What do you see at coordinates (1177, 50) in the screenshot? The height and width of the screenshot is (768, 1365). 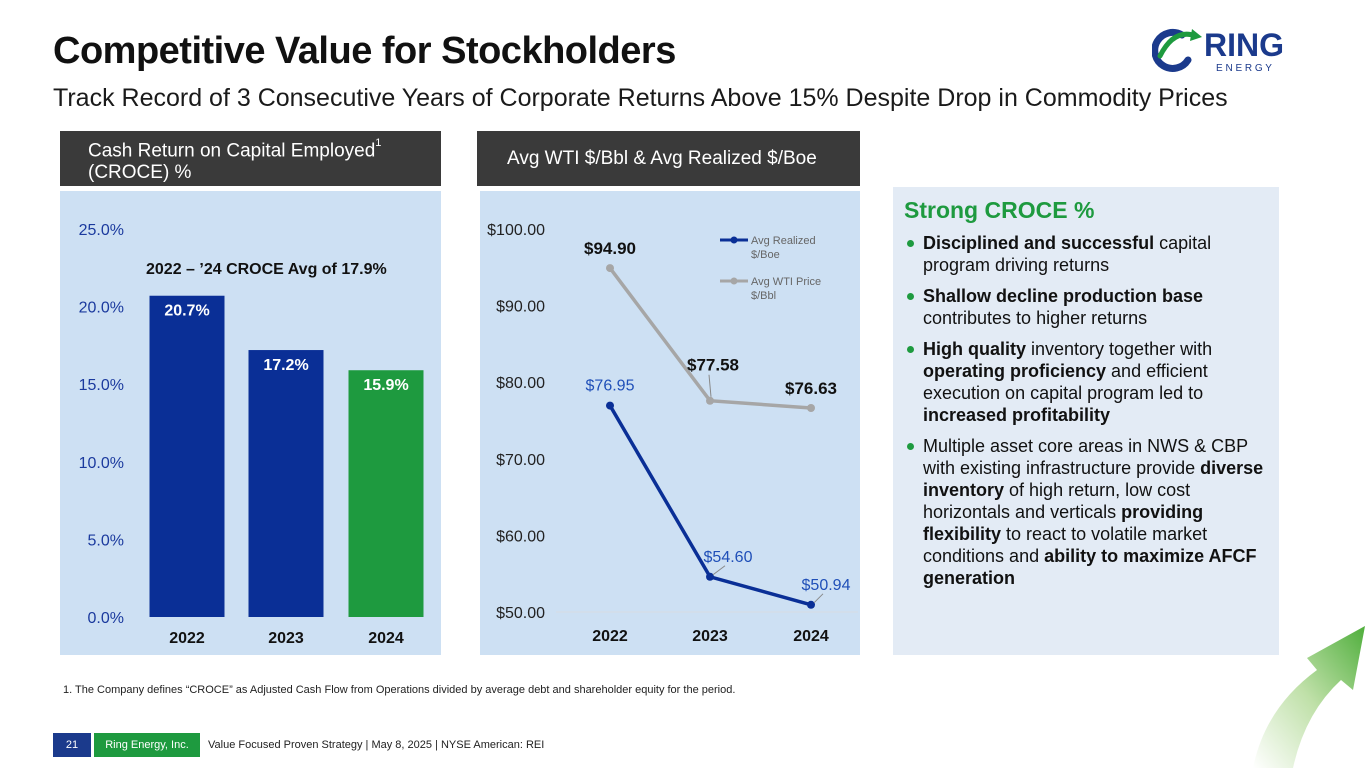 I see `ring-logo-icon` at bounding box center [1177, 50].